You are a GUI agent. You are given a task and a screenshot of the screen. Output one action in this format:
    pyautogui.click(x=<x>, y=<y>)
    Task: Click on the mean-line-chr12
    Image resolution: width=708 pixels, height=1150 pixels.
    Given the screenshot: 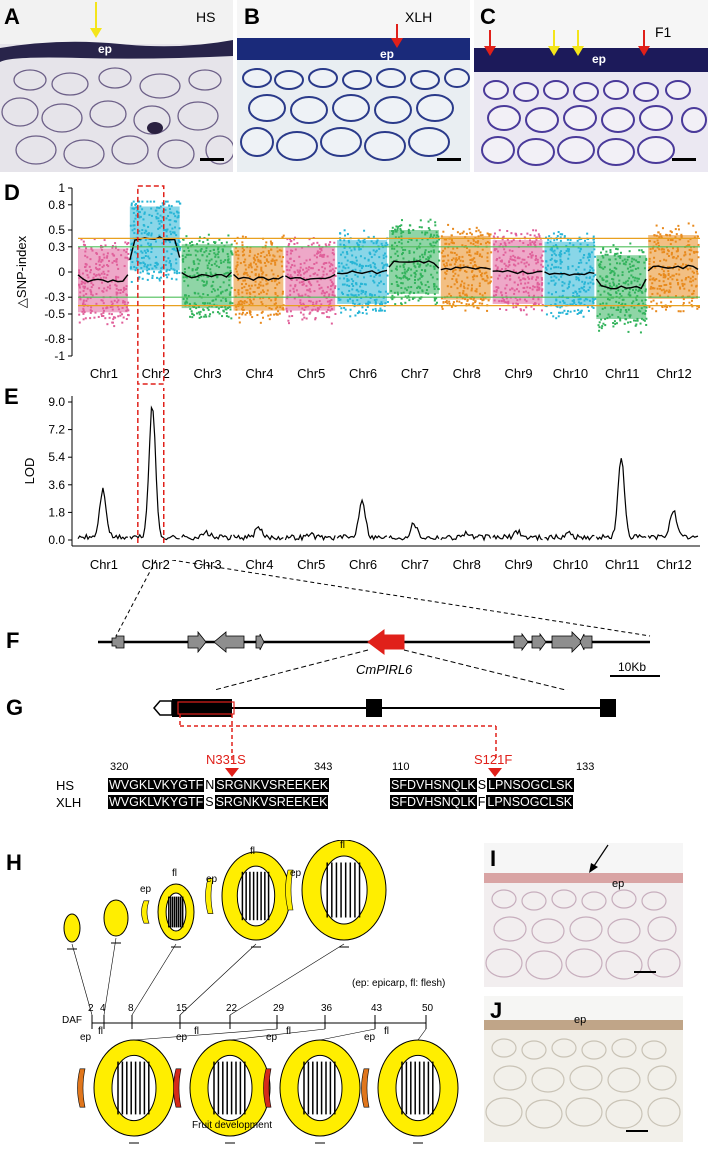 What is the action you would take?
    pyautogui.click(x=673, y=268)
    